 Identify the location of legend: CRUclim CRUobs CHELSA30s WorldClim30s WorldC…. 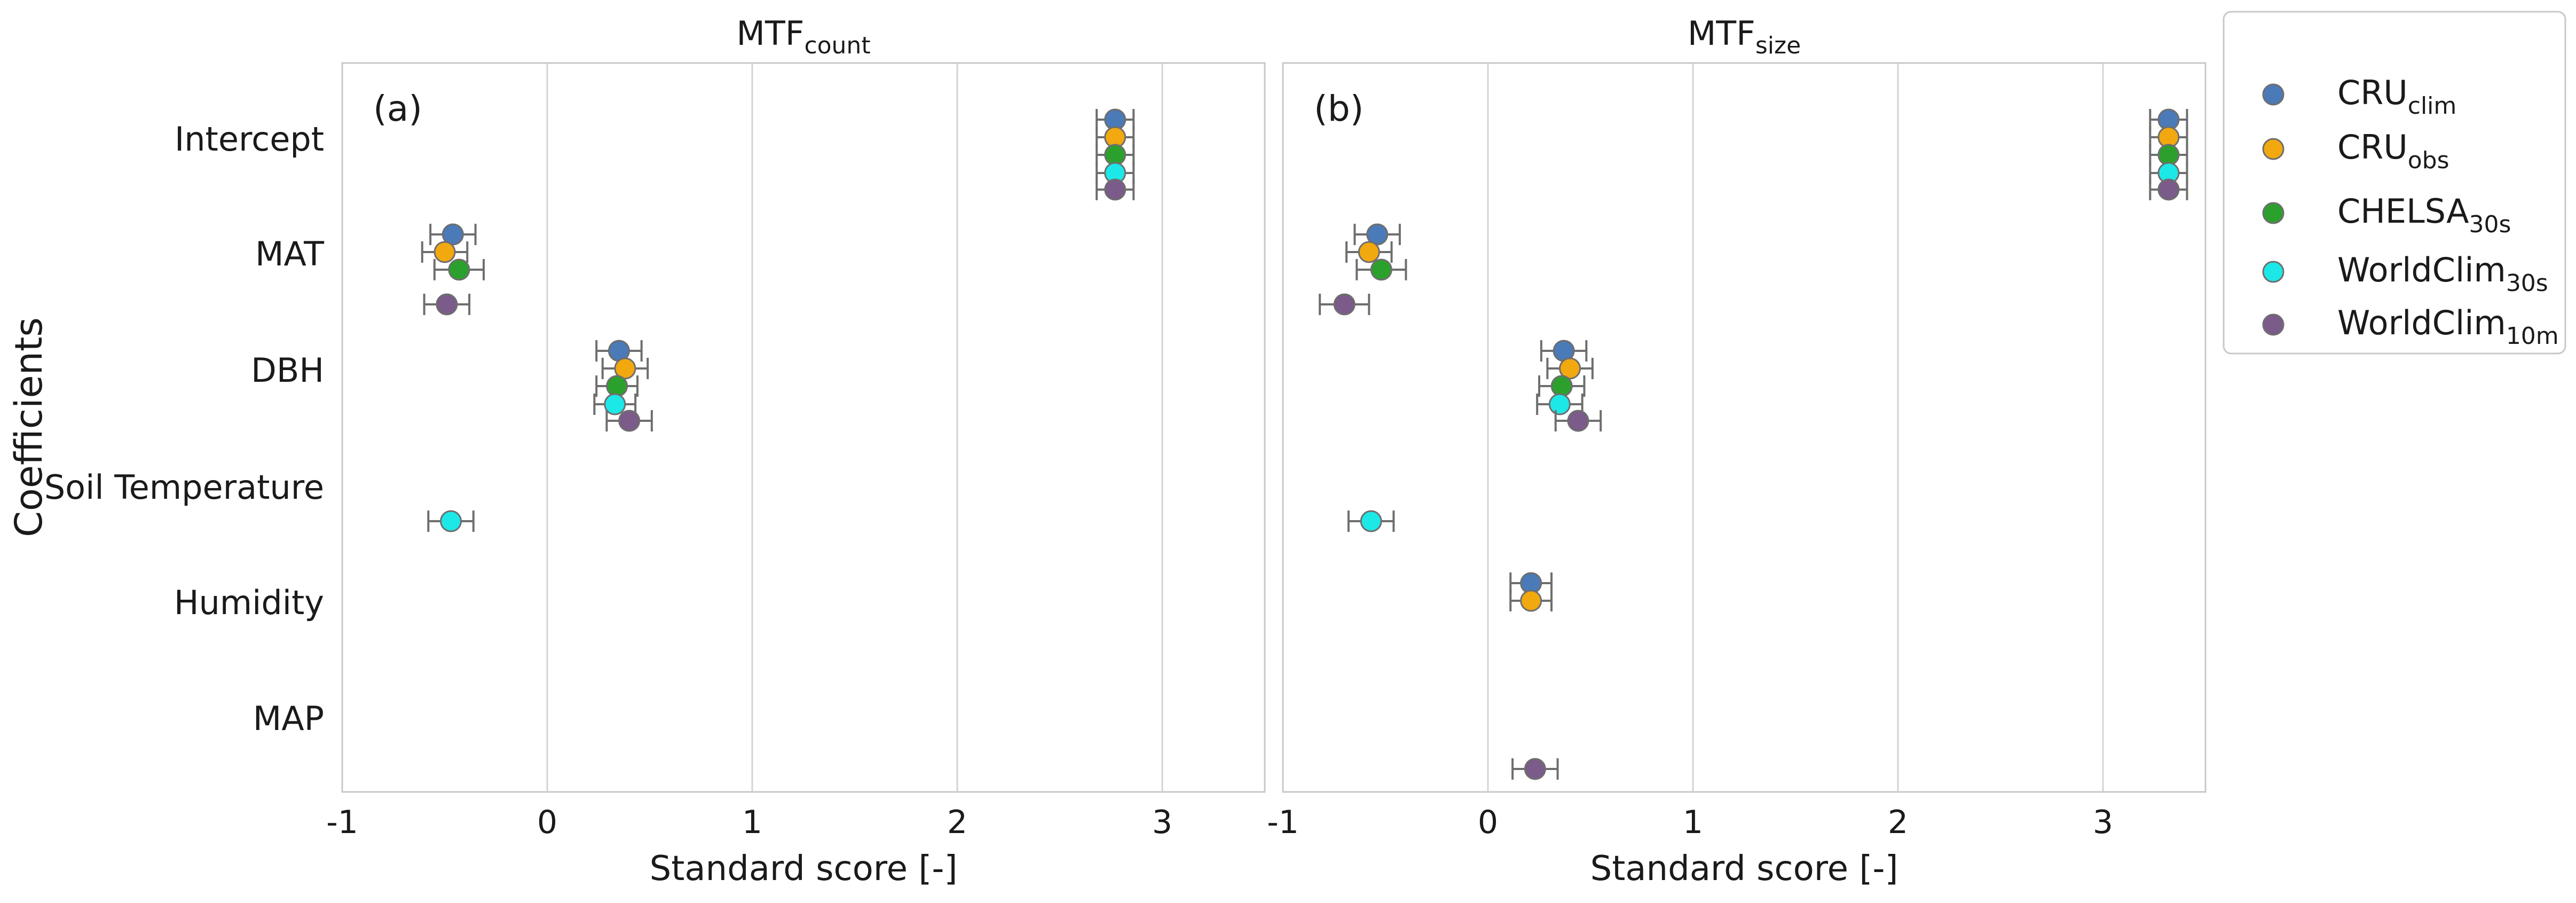
(2394, 183).